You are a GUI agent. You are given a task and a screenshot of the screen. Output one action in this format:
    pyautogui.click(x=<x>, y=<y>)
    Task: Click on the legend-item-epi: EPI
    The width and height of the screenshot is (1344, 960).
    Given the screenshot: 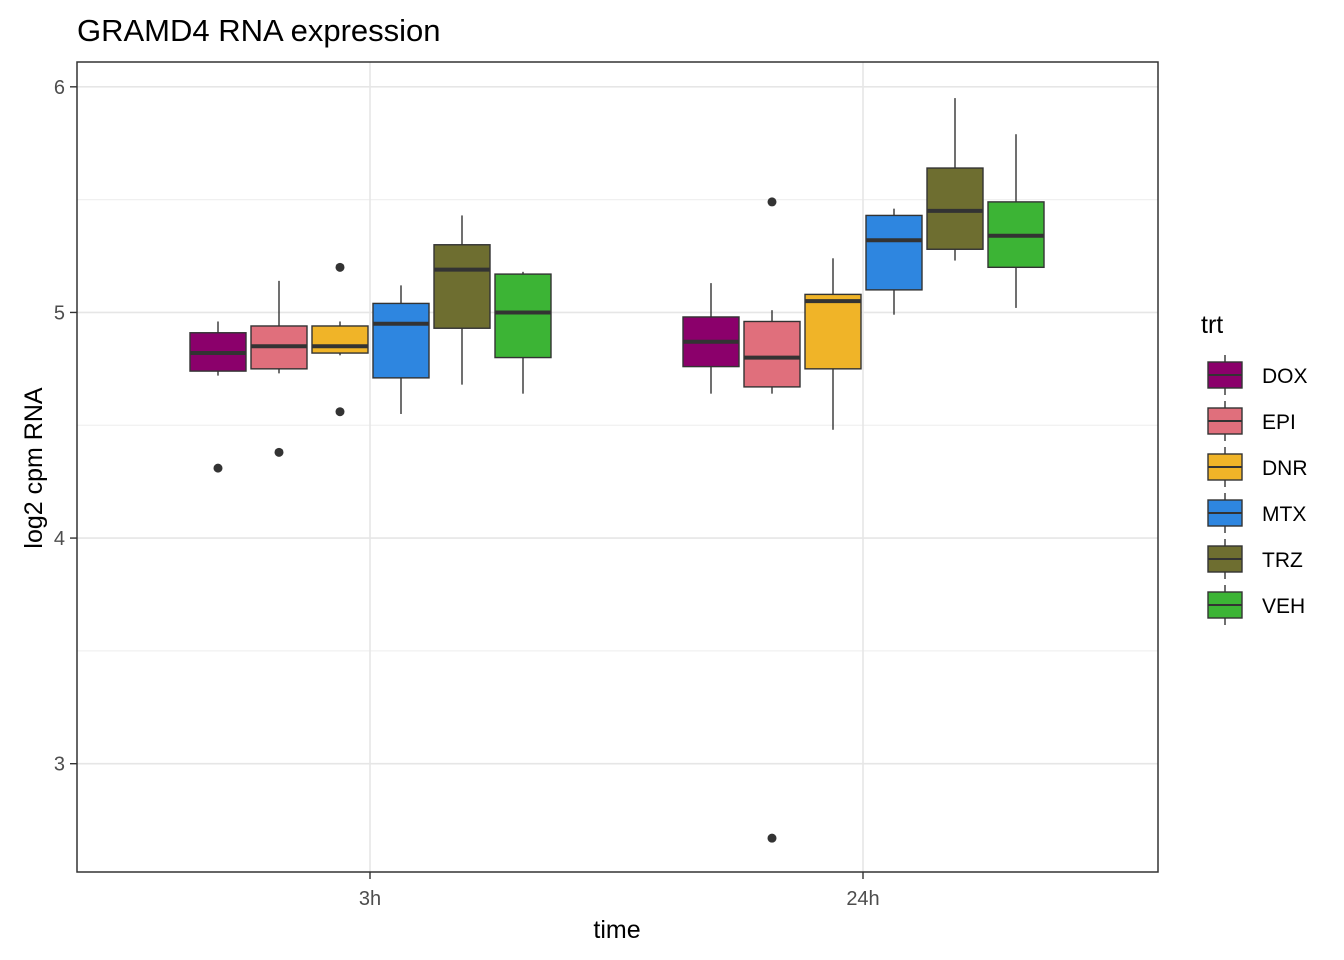 What is the action you would take?
    pyautogui.click(x=1251, y=421)
    